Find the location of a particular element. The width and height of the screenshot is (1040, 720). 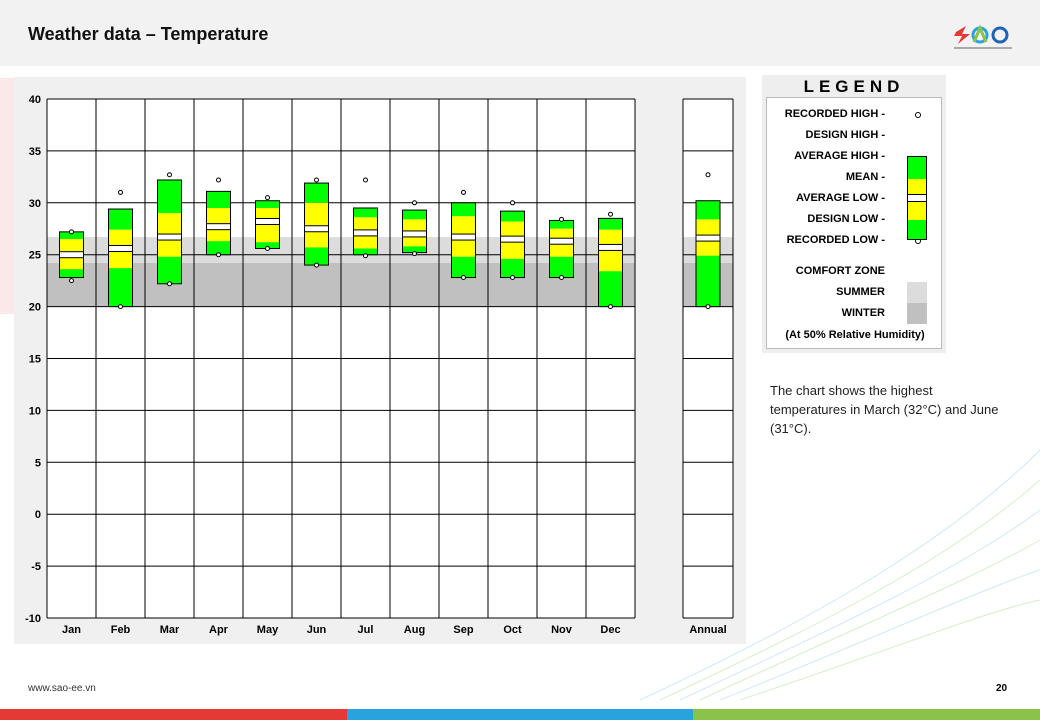

legend-recorded-high: RECORDED HIGH - is located at coordinates (834, 114).